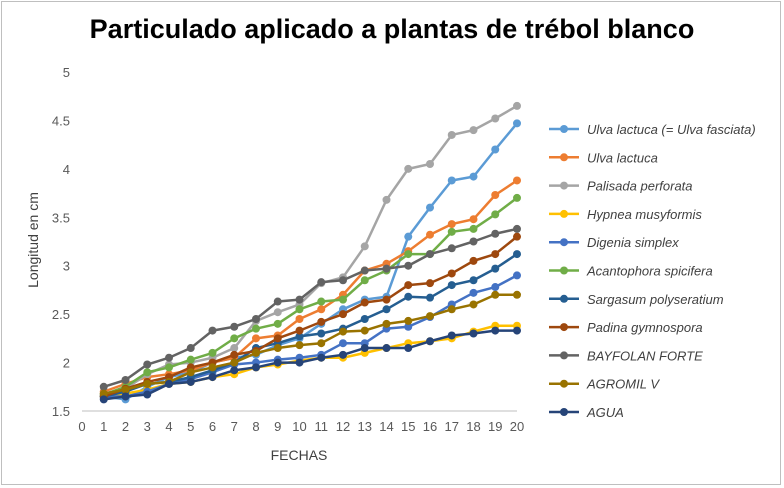  I want to click on y-tick-label: 3, so click(66, 266).